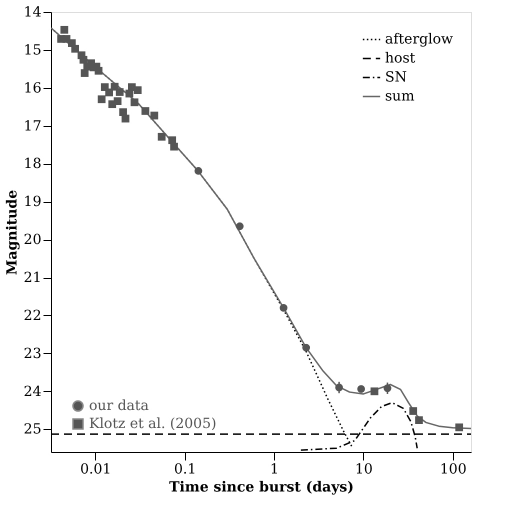  Describe the element at coordinates (152, 424) in the screenshot. I see `legend-label: Klotz et al. (2005)` at that location.